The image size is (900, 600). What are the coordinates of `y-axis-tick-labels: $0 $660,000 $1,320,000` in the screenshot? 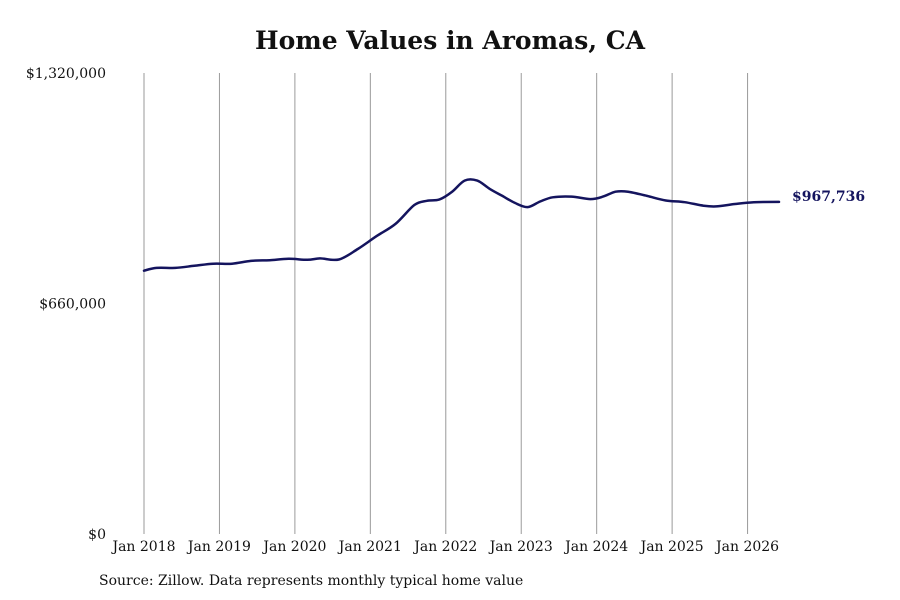 It's located at (66, 304).